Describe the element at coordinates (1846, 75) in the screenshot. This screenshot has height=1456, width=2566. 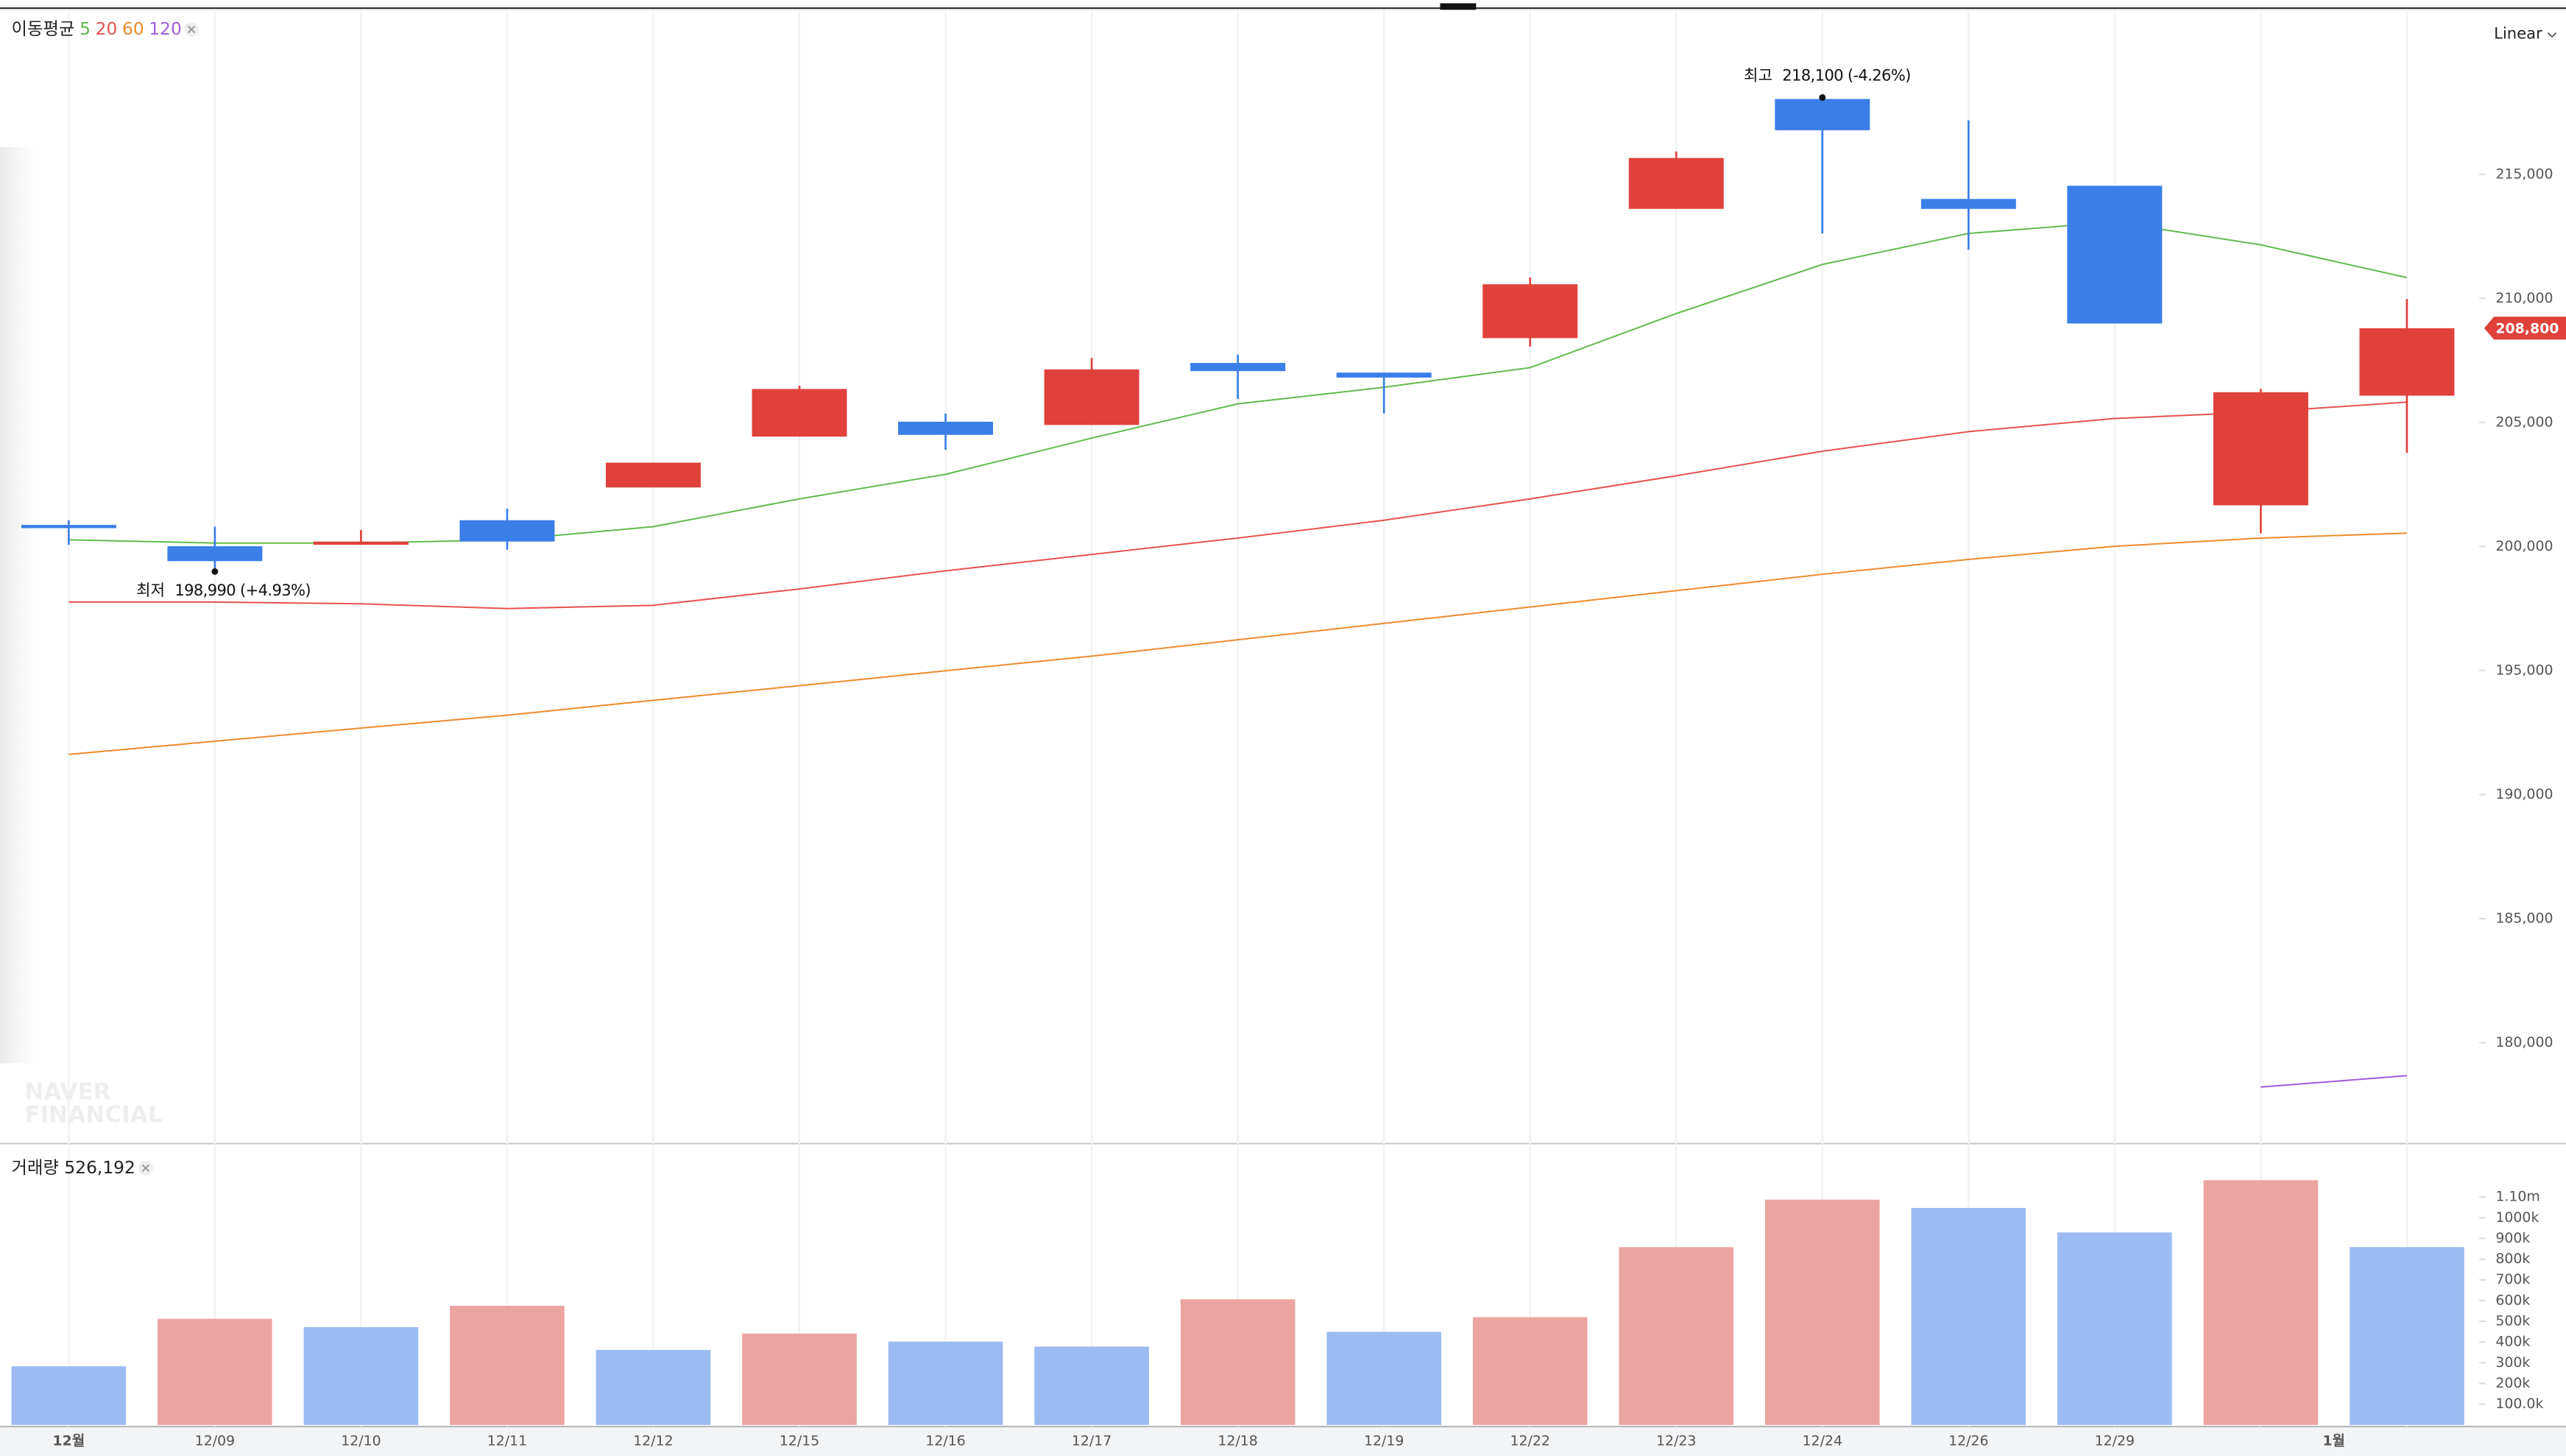
I see `extreme-value: 218,100 (-4.26%)` at that location.